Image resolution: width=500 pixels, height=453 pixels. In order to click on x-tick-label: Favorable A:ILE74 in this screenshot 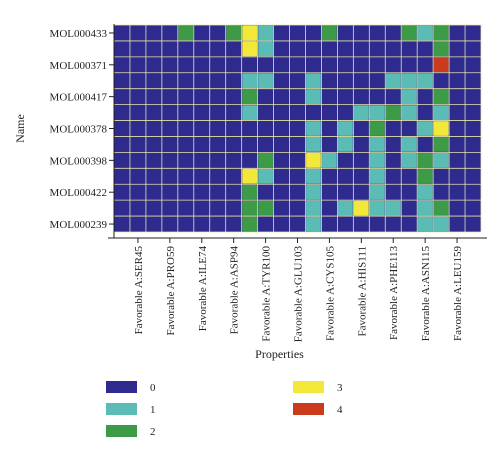, I will do `click(203, 289)`.